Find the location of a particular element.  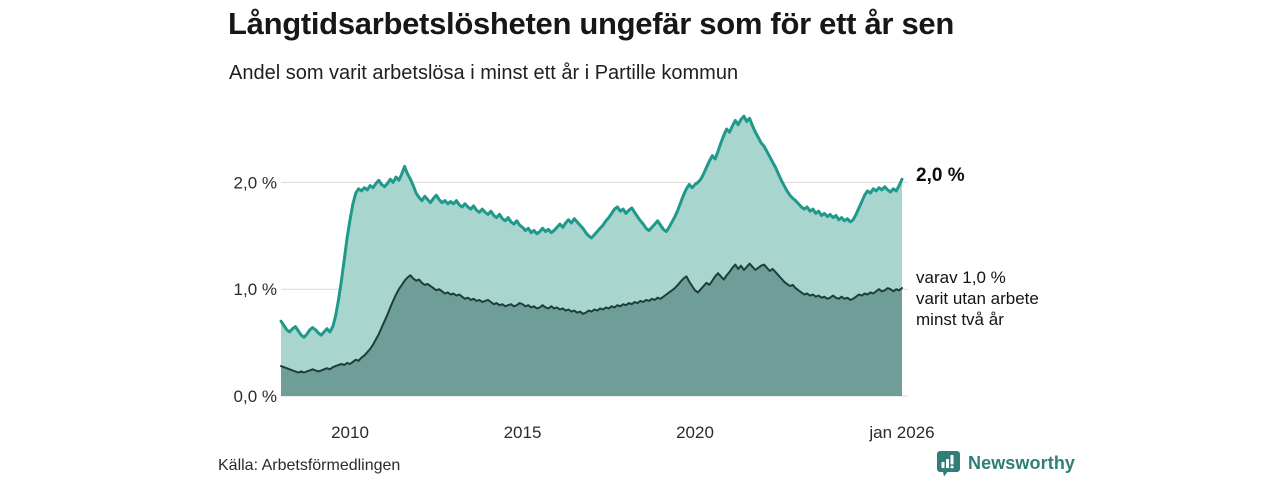

newsworthy-logo: Newsworthy is located at coordinates (1005, 463).